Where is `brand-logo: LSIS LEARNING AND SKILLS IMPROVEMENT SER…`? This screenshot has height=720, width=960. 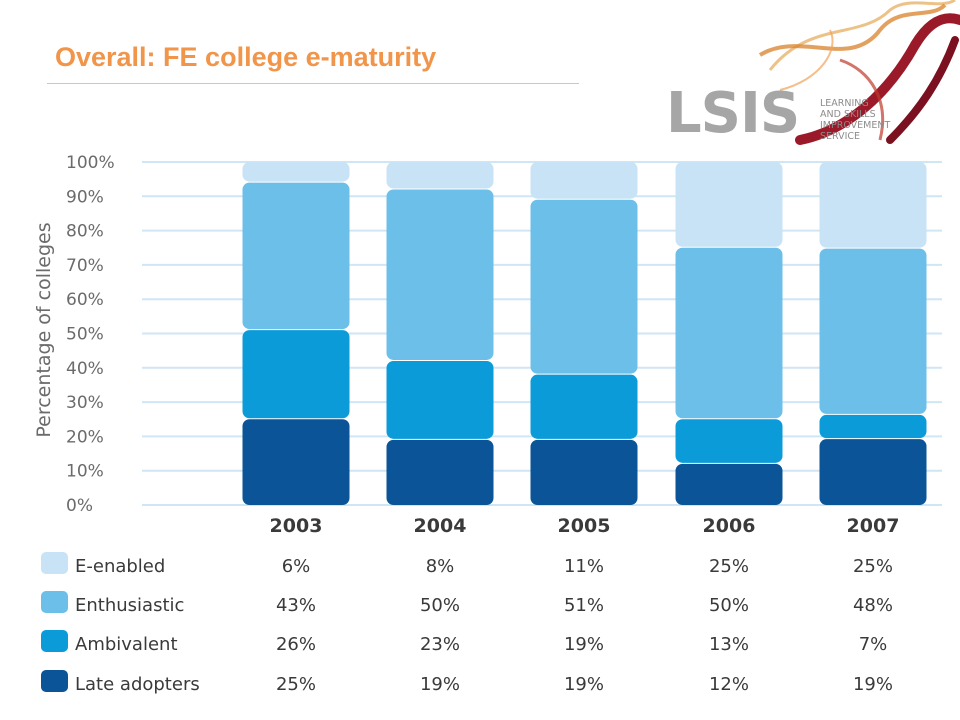 brand-logo: LSIS LEARNING AND SKILLS IMPROVEMENT SER… is located at coordinates (810, 75).